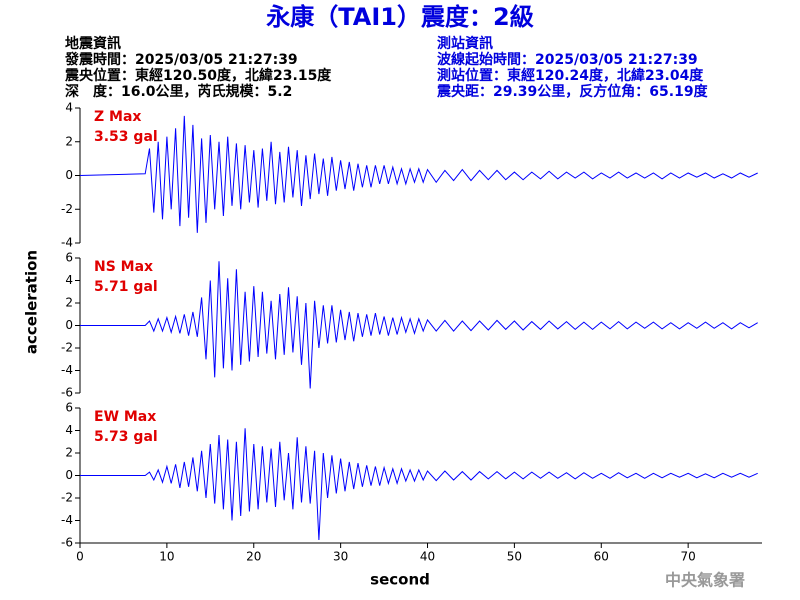  I want to click on x-tick-label: 30, so click(340, 557).